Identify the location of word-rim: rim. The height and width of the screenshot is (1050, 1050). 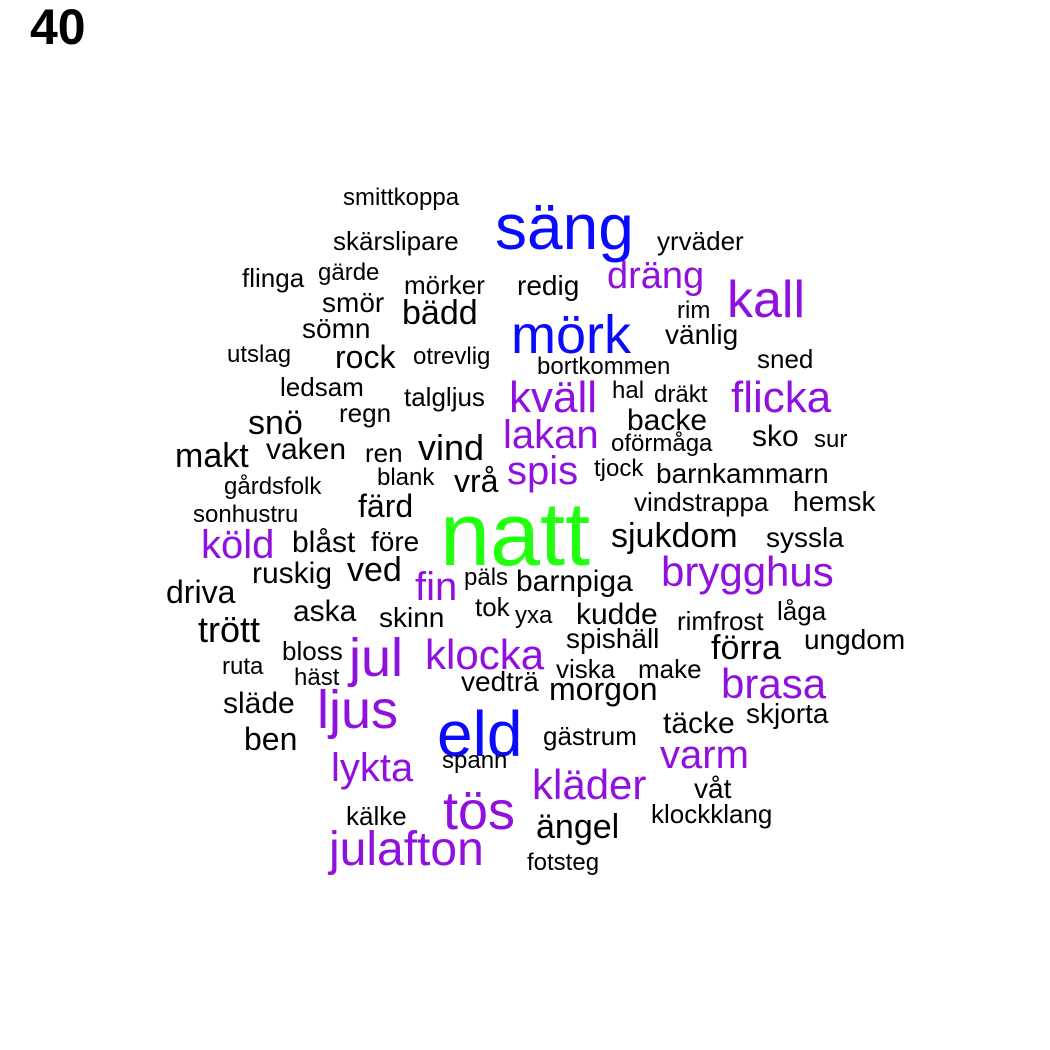
(694, 310).